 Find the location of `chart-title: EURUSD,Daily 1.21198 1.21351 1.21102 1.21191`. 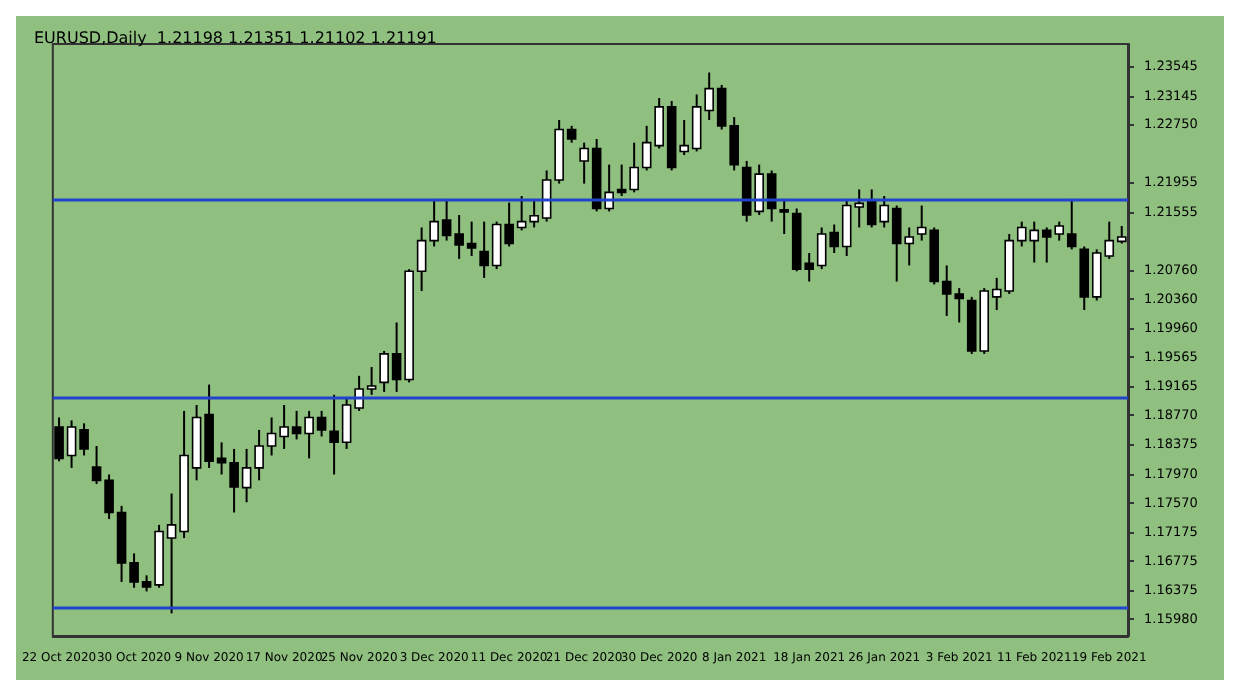

chart-title: EURUSD,Daily 1.21198 1.21351 1.21102 1.21191 is located at coordinates (235, 38).